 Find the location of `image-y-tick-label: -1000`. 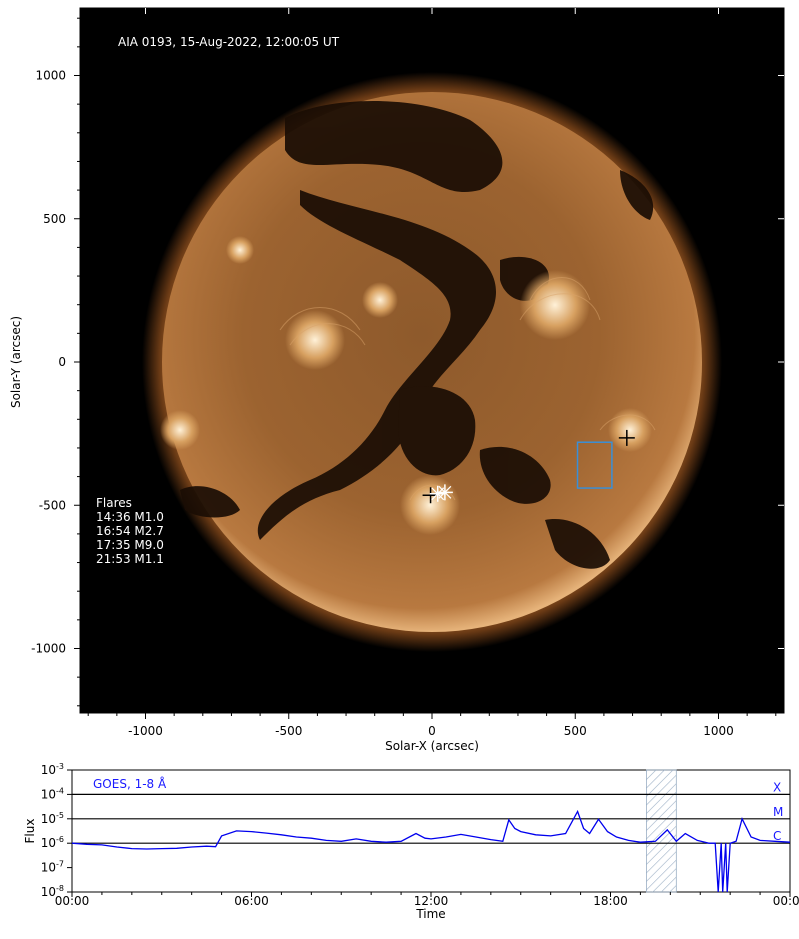

image-y-tick-label: -1000 is located at coordinates (48, 649).